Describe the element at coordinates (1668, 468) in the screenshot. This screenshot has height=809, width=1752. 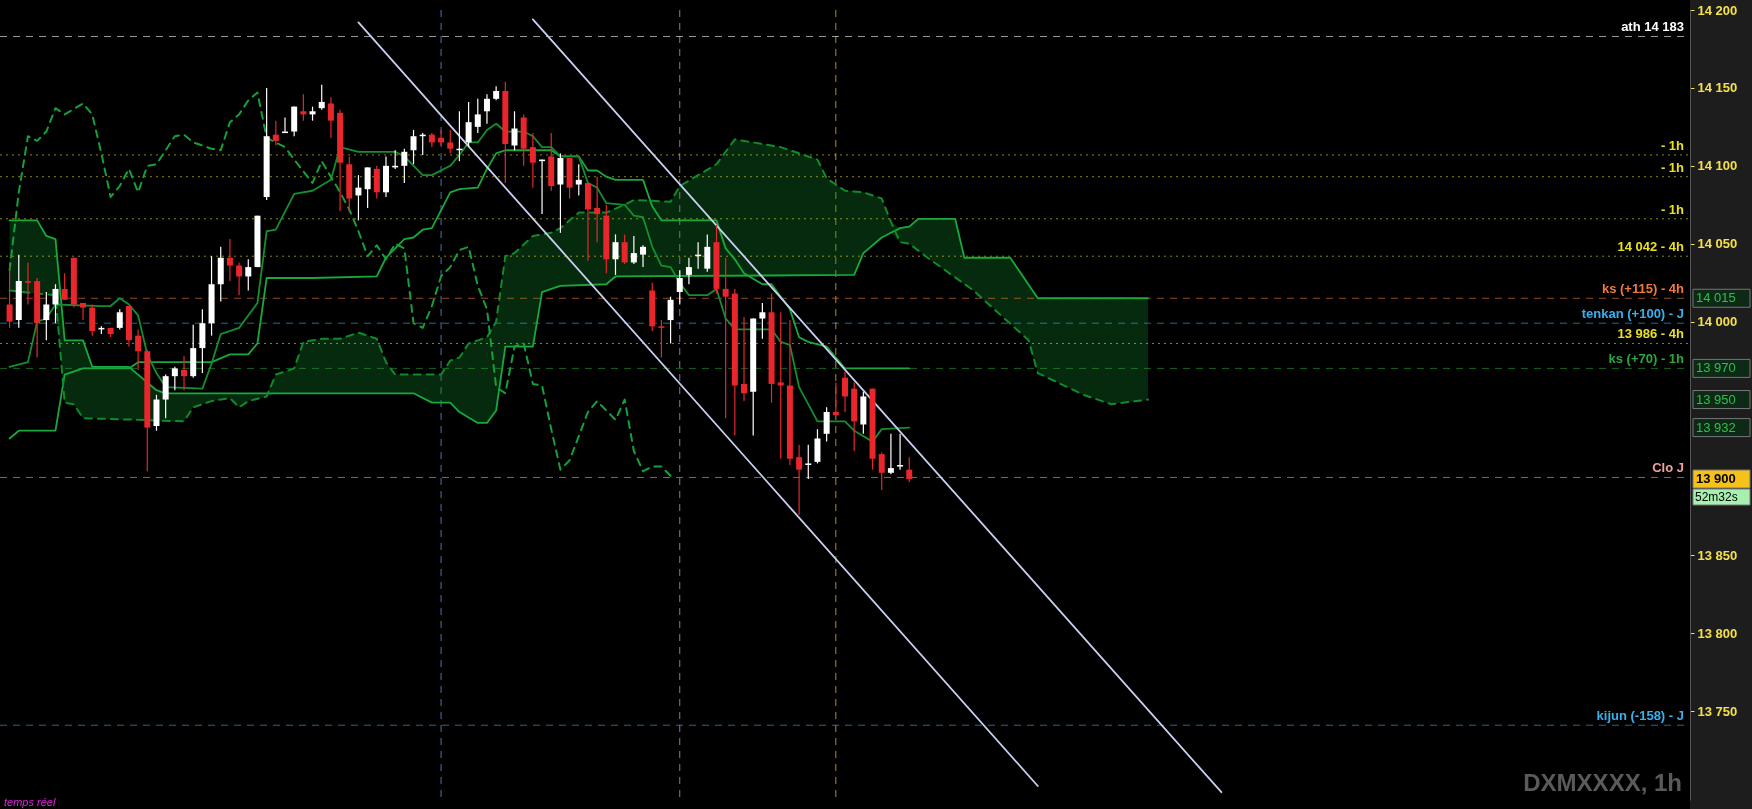
I see `ref-line-label: Clo J` at that location.